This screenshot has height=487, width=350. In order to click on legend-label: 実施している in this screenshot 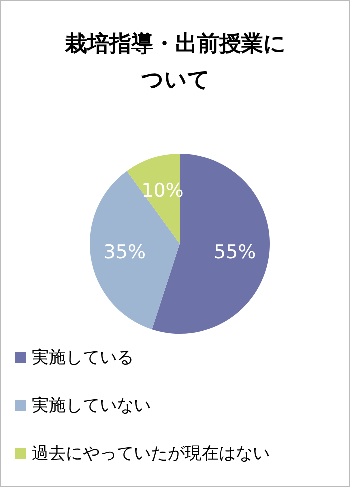, I will do `click(83, 357)`.